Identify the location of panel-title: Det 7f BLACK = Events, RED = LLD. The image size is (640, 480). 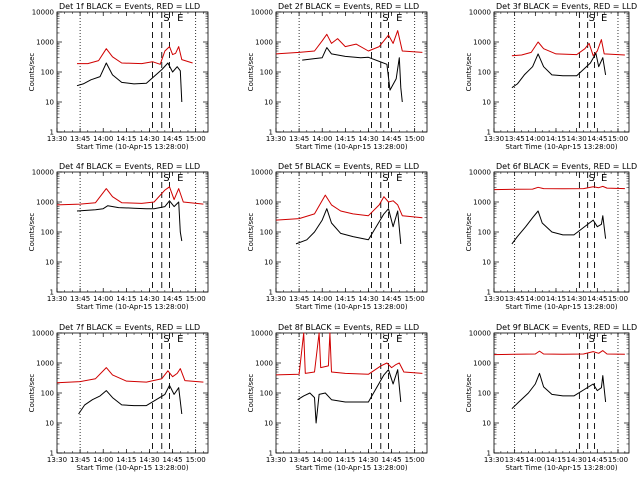
(129, 327).